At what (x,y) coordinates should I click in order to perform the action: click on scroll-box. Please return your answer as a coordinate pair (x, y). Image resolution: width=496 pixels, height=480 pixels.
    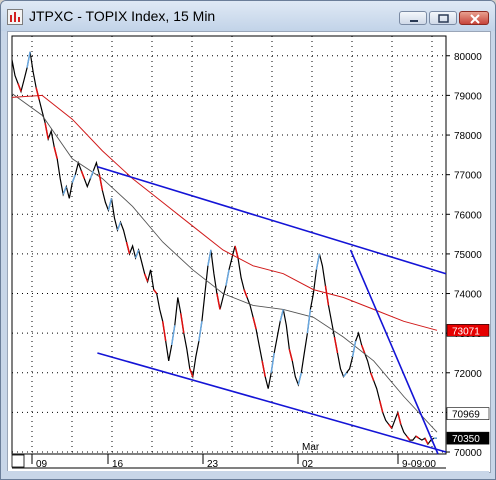
    Looking at the image, I should click on (18, 461).